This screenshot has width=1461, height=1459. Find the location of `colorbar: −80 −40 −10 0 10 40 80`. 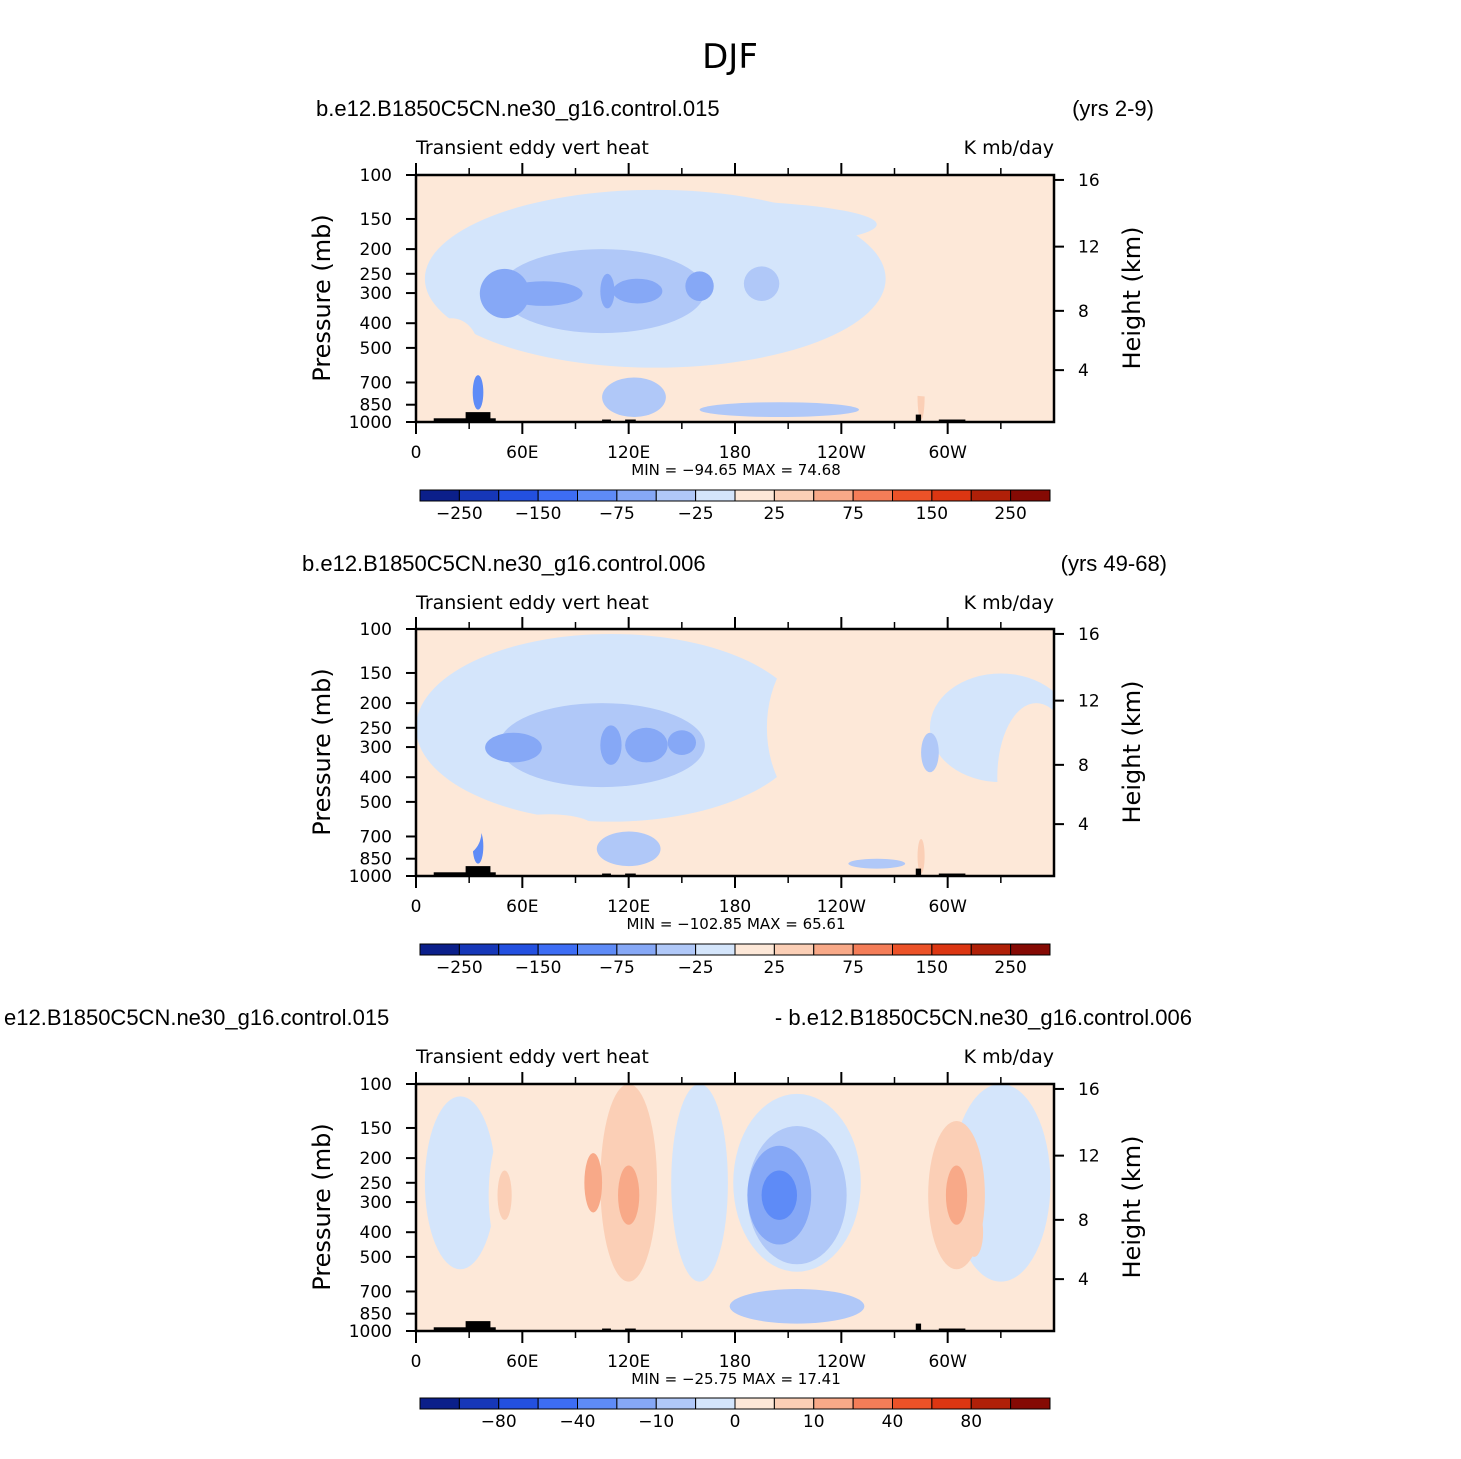

colorbar: −80 −40 −10 0 10 40 80 is located at coordinates (735, 1414).